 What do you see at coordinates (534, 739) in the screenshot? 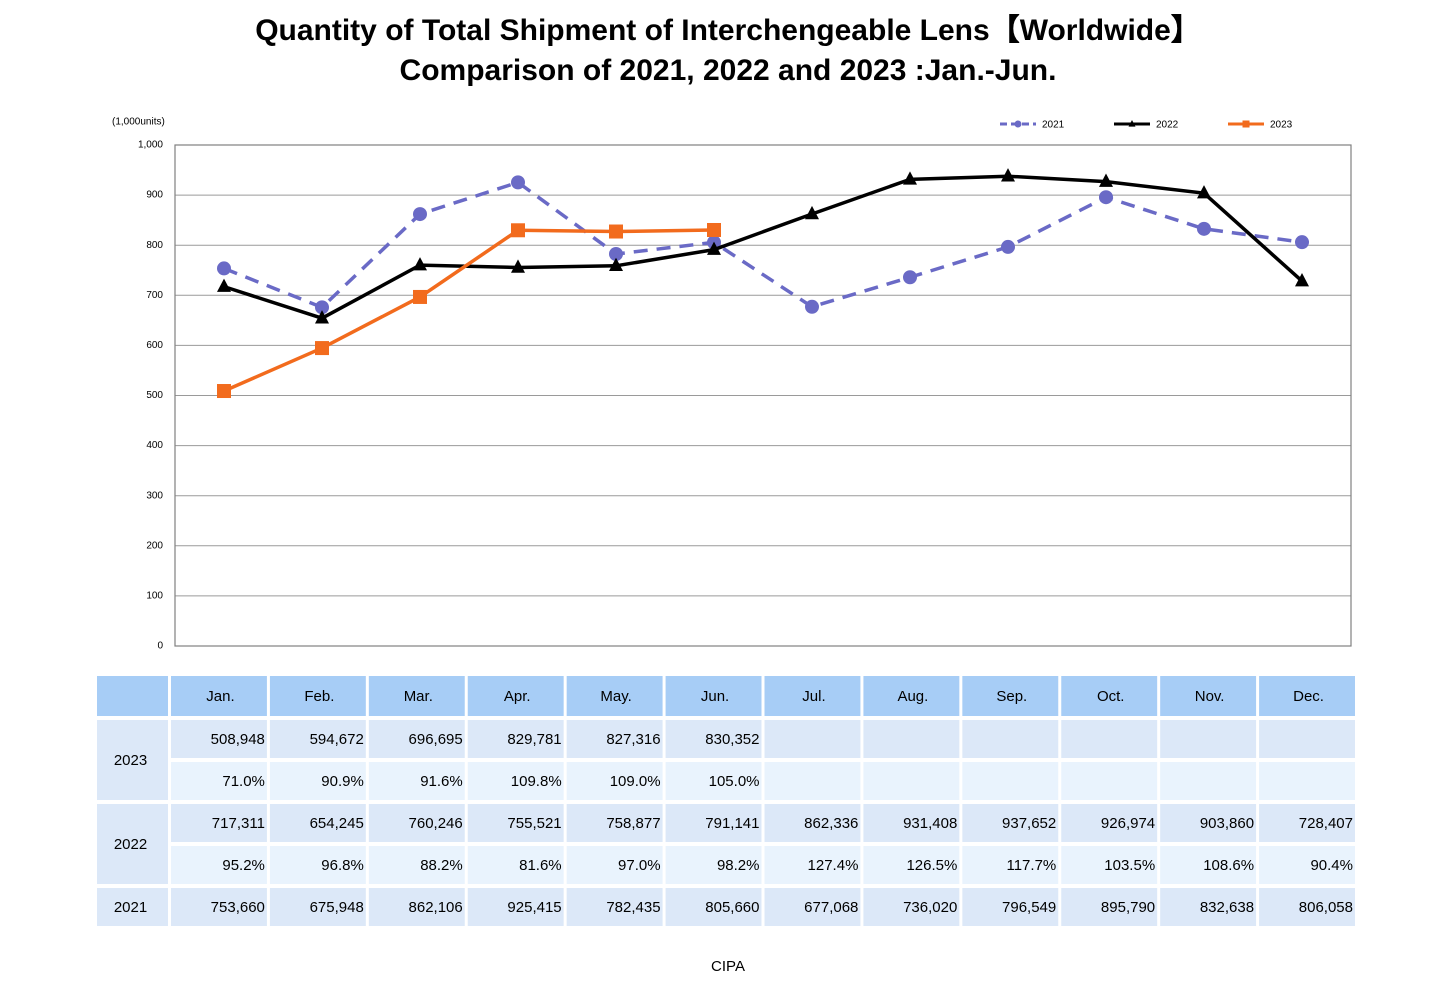
I see `table-value: 829,781` at bounding box center [534, 739].